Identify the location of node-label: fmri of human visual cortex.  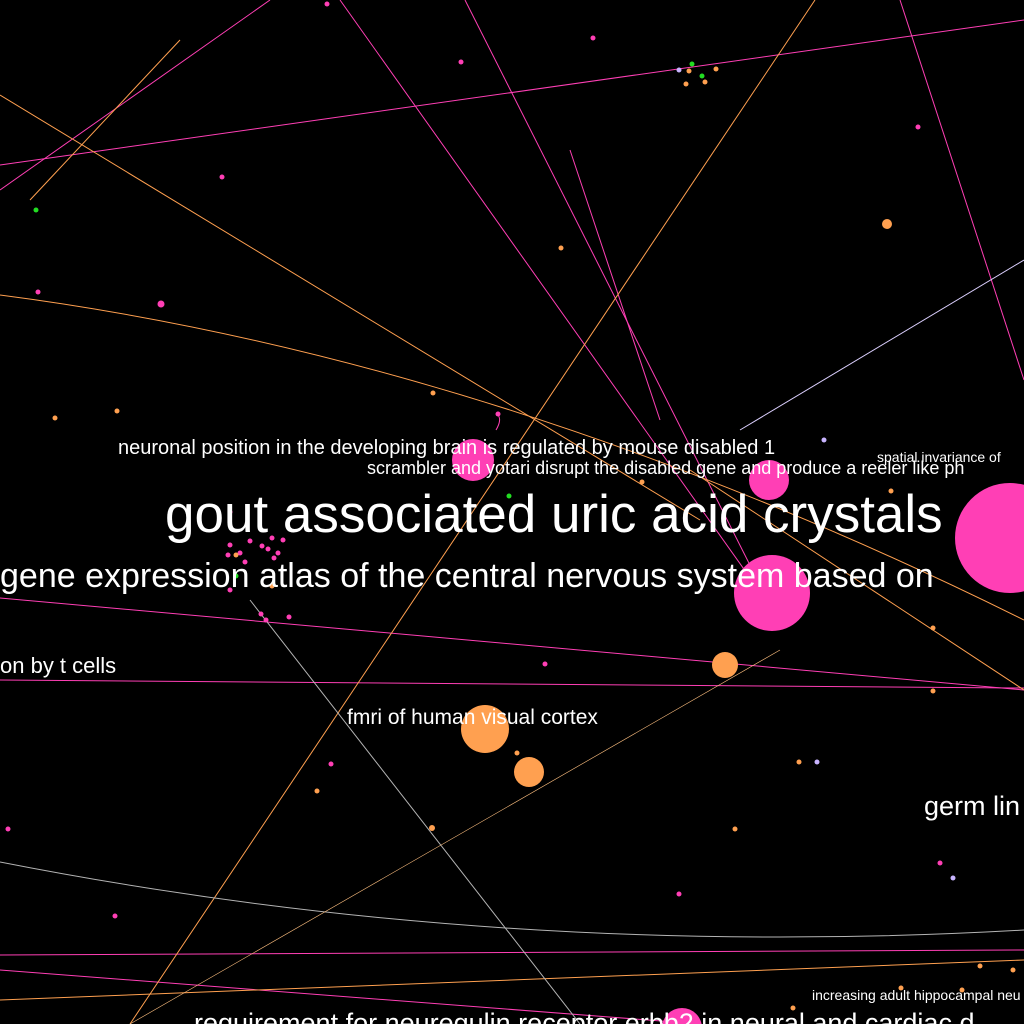
(472, 717).